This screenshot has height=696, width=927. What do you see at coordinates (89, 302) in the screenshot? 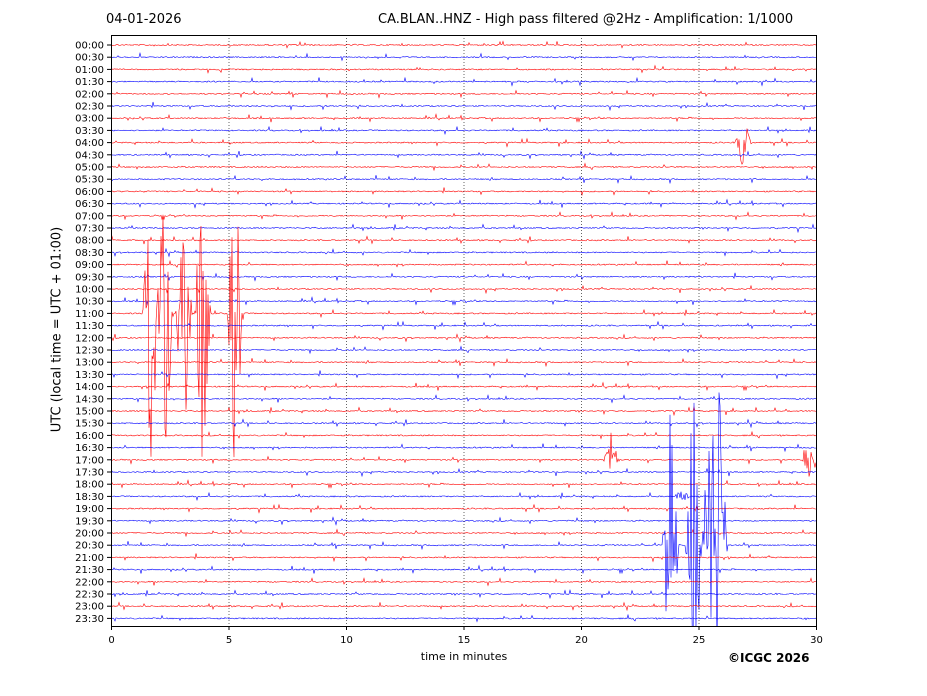
I see `row-label: 10:30` at bounding box center [89, 302].